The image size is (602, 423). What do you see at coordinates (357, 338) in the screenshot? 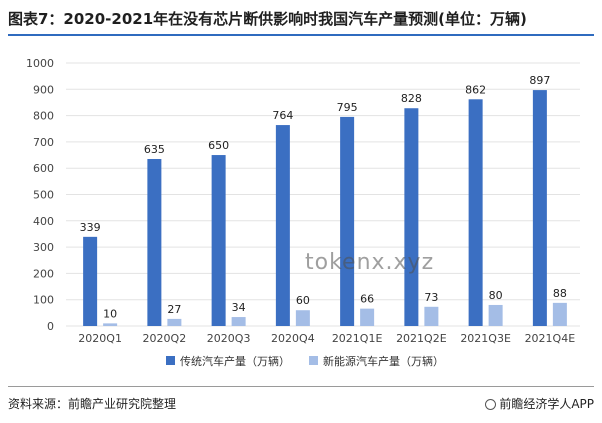
I see `x-tick-label: 2021Q1E` at bounding box center [357, 338].